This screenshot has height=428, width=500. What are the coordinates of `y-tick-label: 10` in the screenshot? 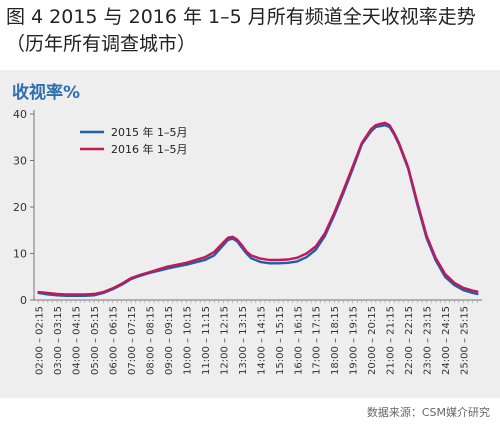 It's located at (20, 254).